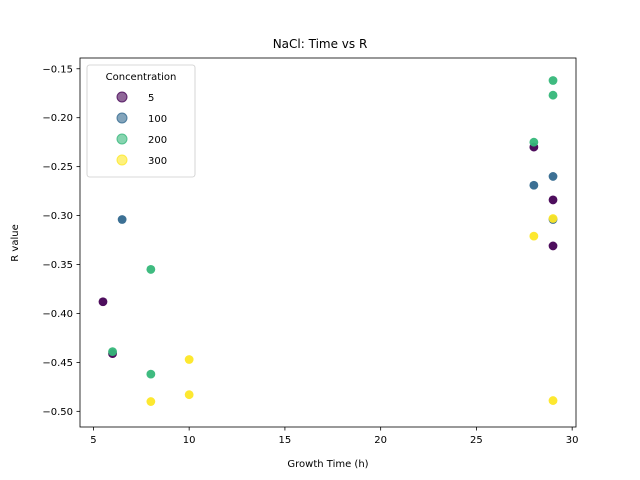 Image resolution: width=640 pixels, height=480 pixels. What do you see at coordinates (285, 440) in the screenshot?
I see `x-tick-label: 15` at bounding box center [285, 440].